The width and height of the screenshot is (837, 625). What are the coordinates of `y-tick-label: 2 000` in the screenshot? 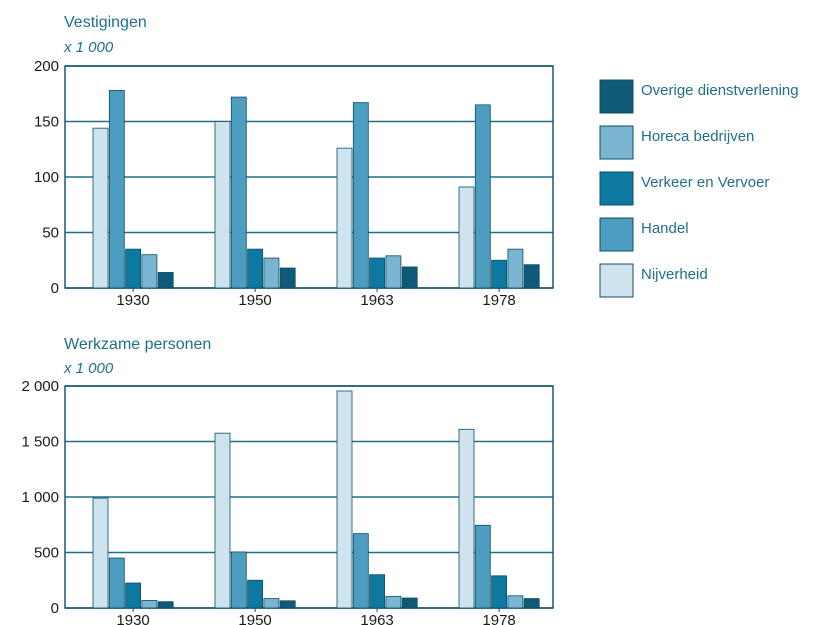 It's located at (40, 386).